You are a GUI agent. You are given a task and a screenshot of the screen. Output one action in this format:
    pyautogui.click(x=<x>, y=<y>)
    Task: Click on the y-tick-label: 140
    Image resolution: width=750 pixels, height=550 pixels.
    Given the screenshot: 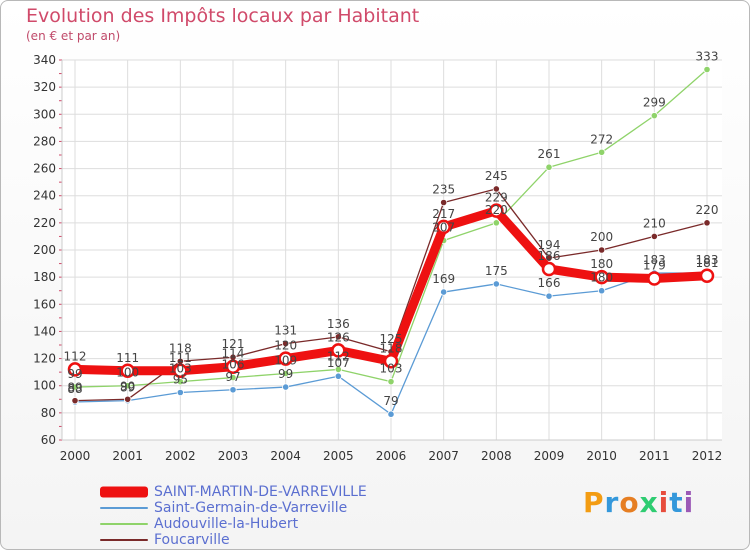 What is the action you would take?
    pyautogui.click(x=44, y=331)
    